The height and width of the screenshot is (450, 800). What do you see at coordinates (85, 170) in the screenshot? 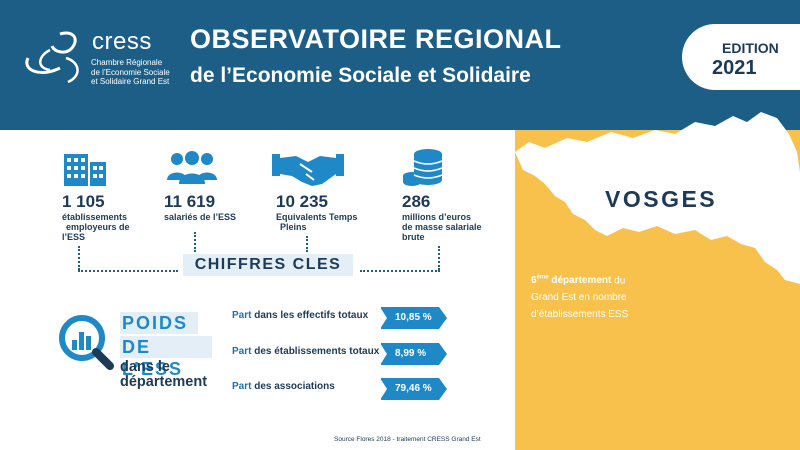
I see `buildings-icon` at bounding box center [85, 170].